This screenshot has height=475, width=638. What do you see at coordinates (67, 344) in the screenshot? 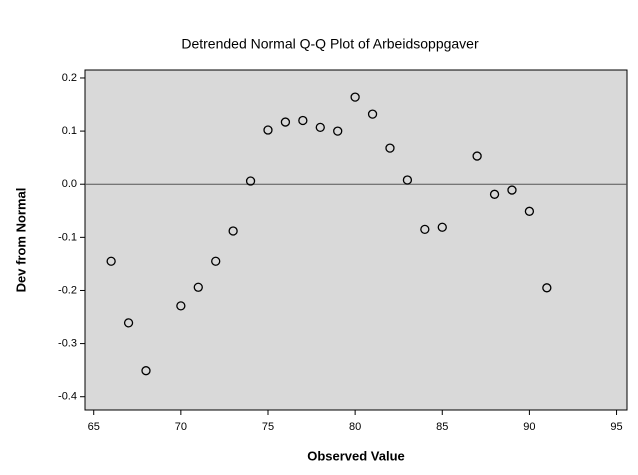
I see `y-tick-label: -0.3` at bounding box center [67, 344].